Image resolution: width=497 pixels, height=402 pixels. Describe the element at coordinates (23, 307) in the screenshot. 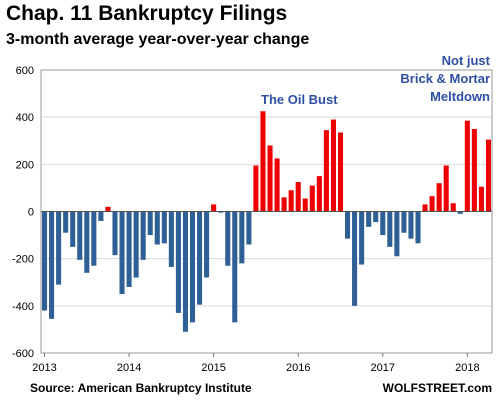

I see `y-tick-label: -400` at that location.